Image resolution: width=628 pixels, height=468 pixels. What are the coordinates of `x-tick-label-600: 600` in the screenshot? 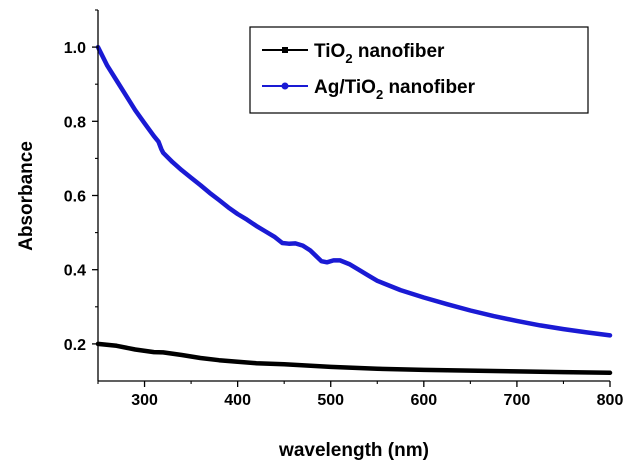 It's located at (423, 400).